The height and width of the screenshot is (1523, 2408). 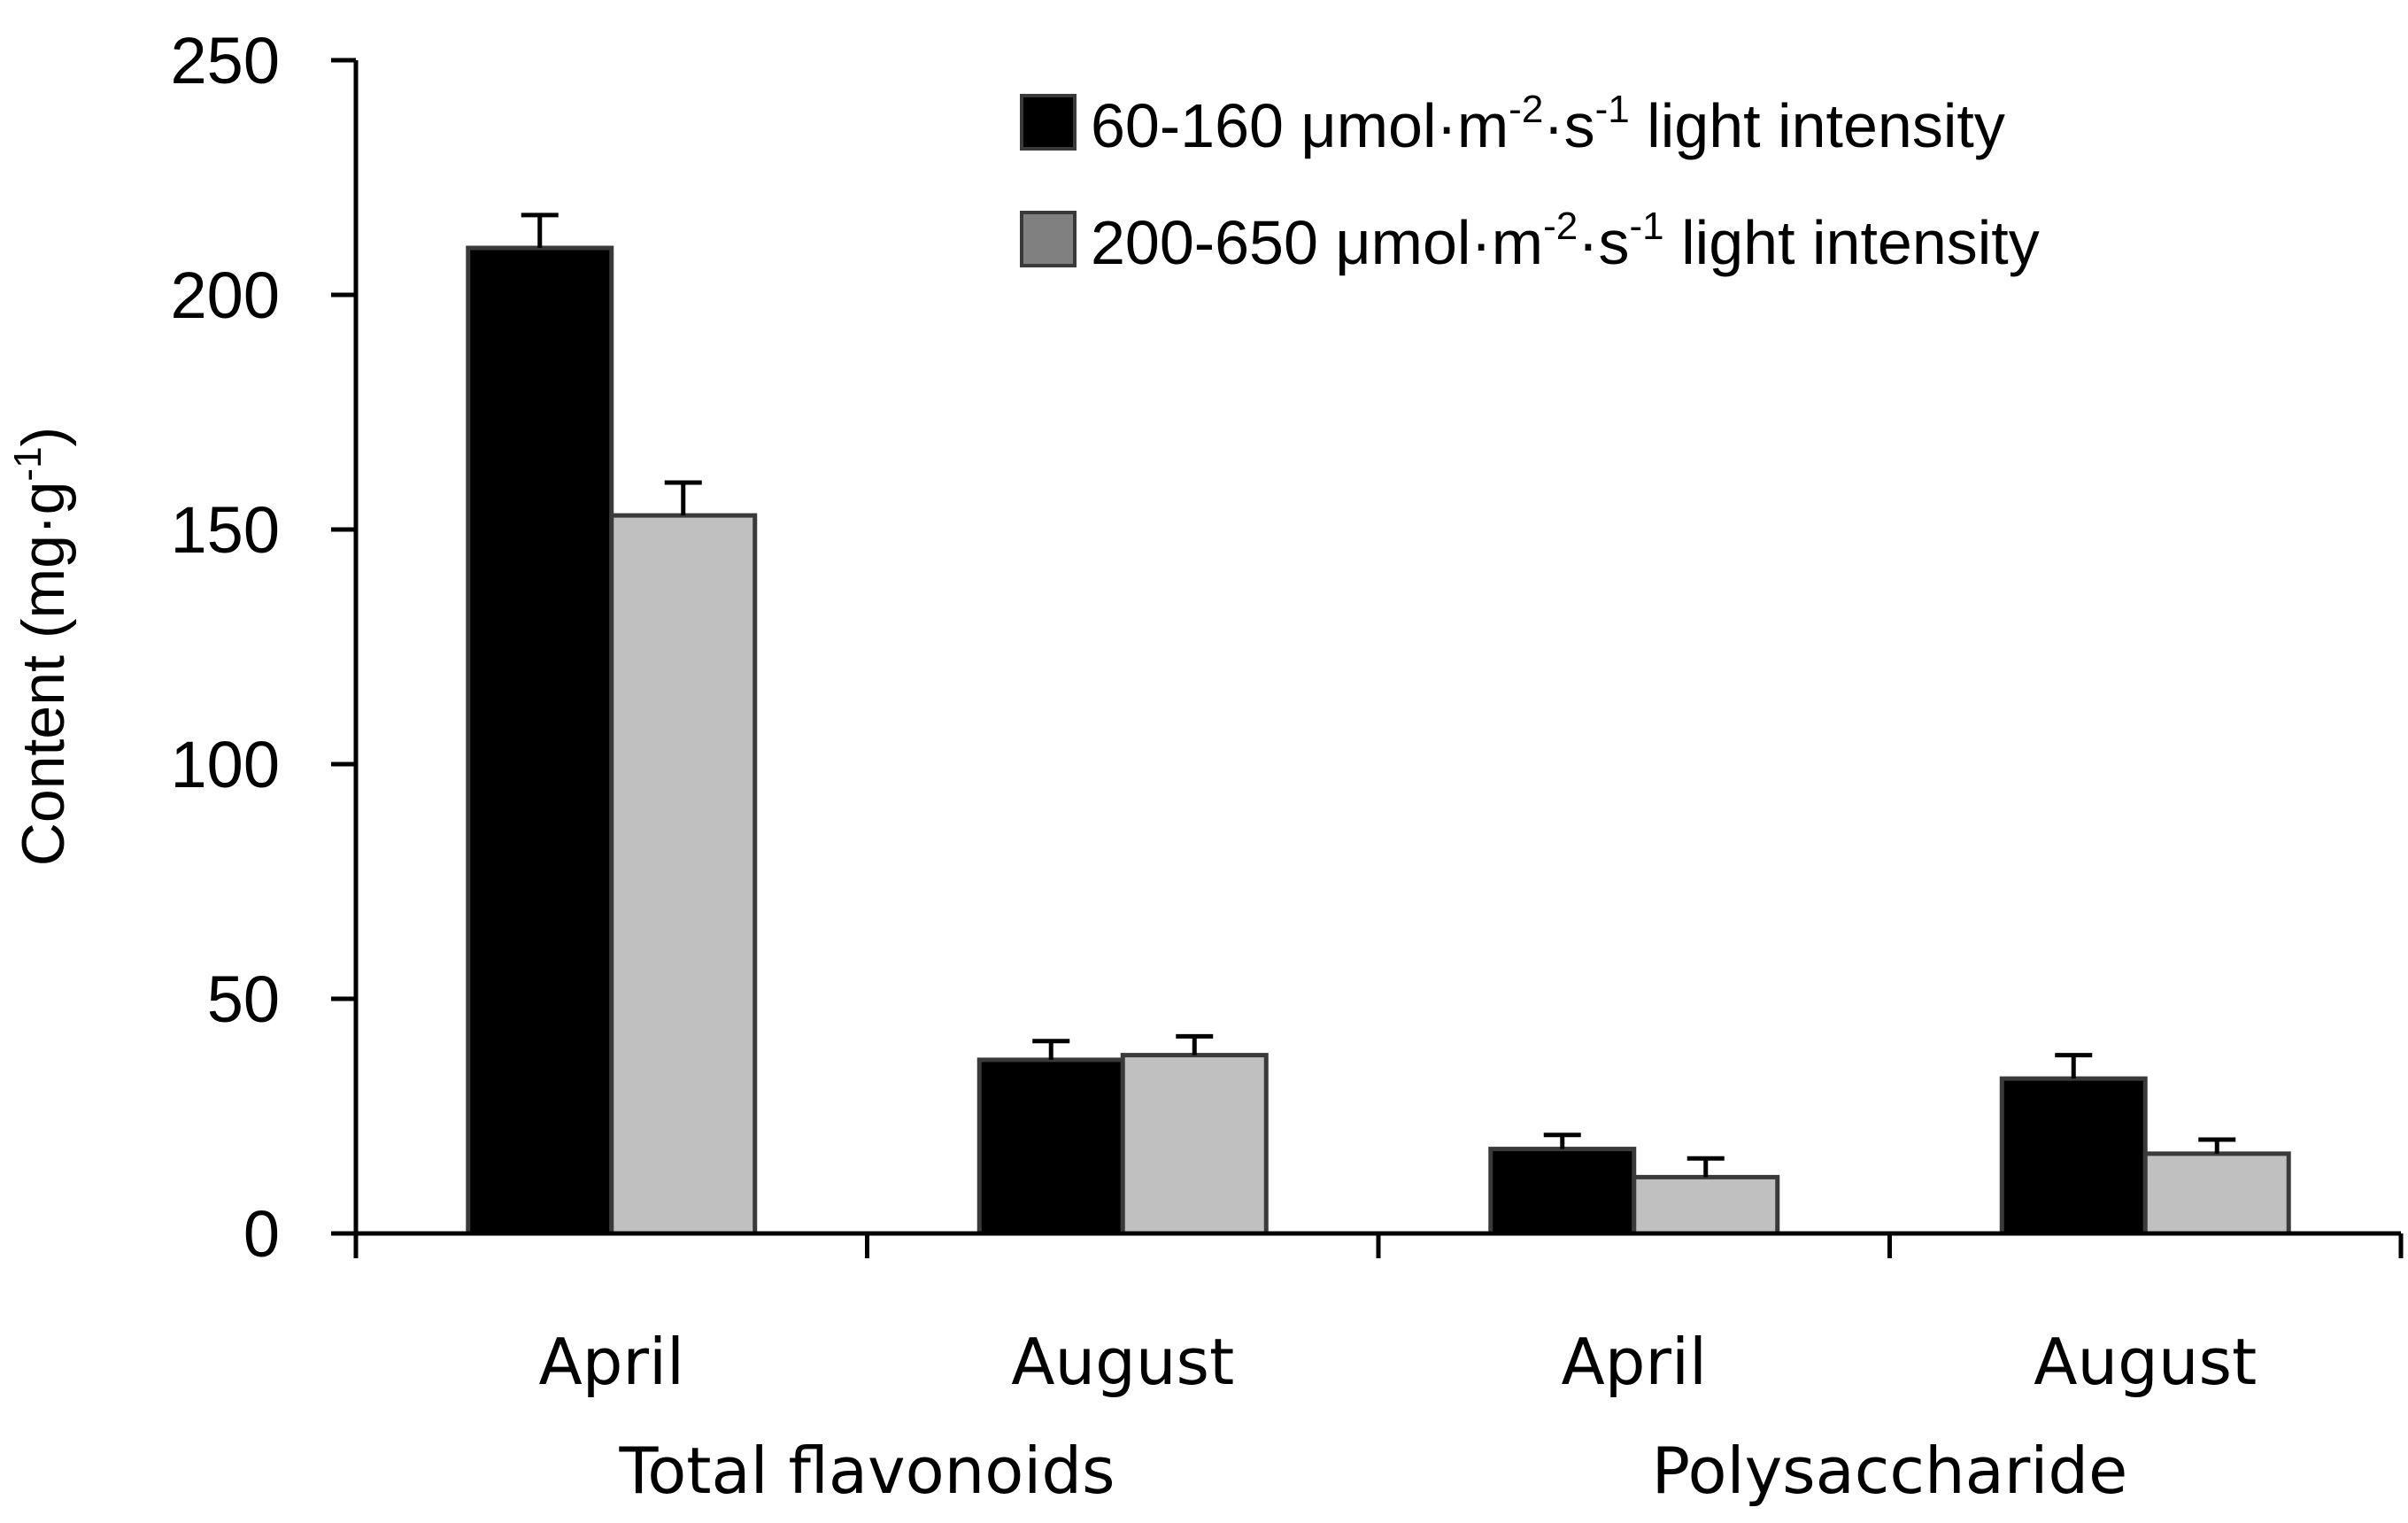 What do you see at coordinates (225, 530) in the screenshot?
I see `y-tick-label: 150` at bounding box center [225, 530].